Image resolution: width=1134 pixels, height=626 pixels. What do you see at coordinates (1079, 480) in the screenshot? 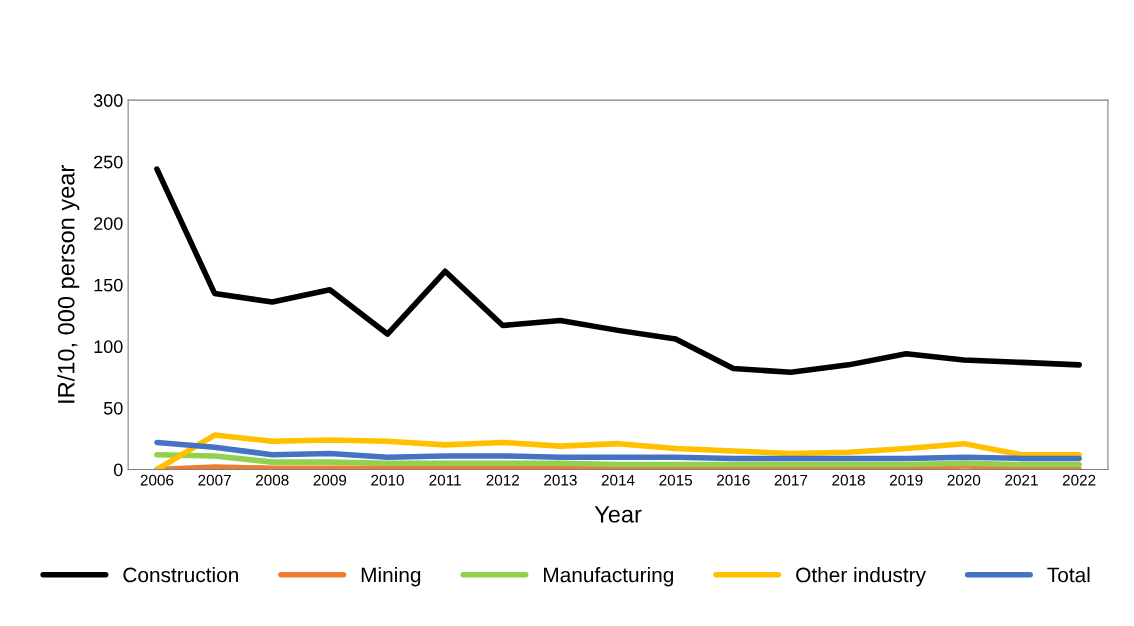
I see `x-tick-label: 2022` at bounding box center [1079, 480].